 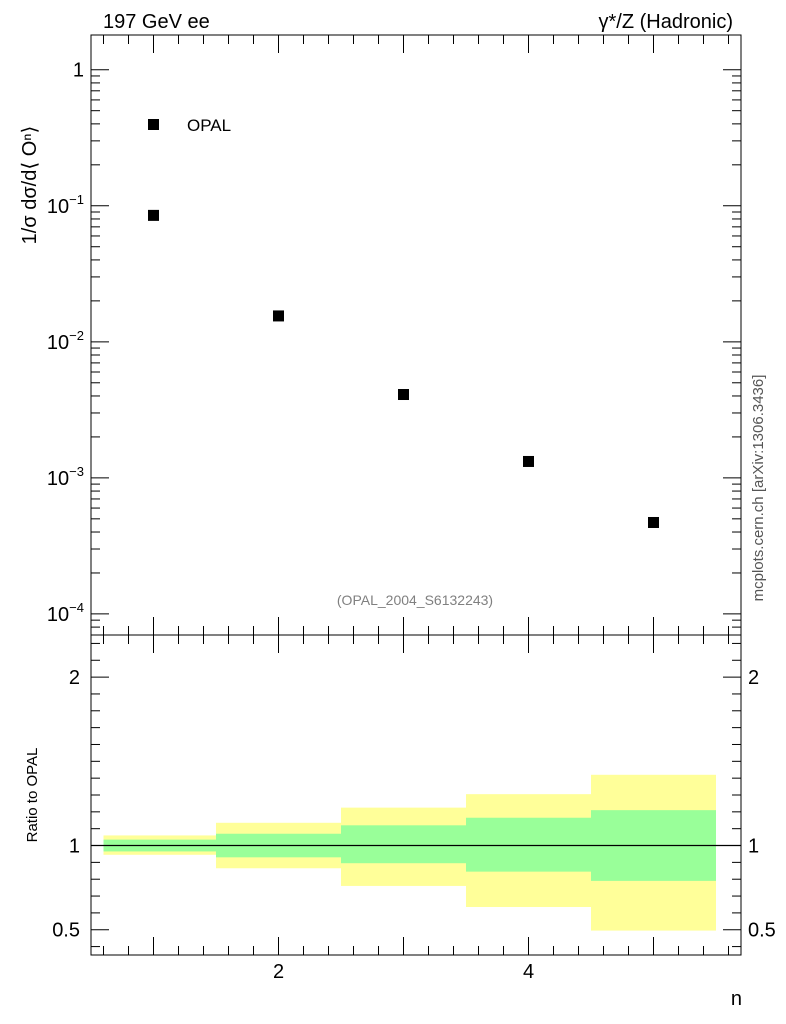 What do you see at coordinates (30, 185) in the screenshot?
I see `main-y-axis-label: 1/σ dσ/d⟨ Oⁿ⟩` at bounding box center [30, 185].